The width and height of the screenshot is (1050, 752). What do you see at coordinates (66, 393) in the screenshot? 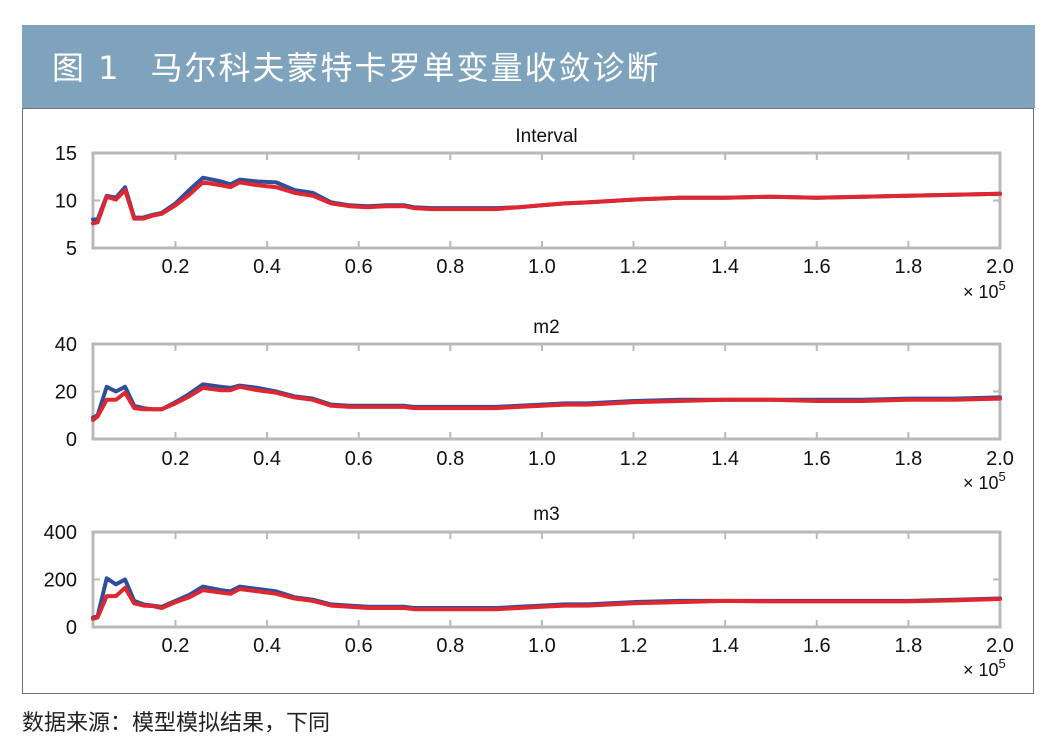
I see `y-tick-label: 20` at bounding box center [66, 393].